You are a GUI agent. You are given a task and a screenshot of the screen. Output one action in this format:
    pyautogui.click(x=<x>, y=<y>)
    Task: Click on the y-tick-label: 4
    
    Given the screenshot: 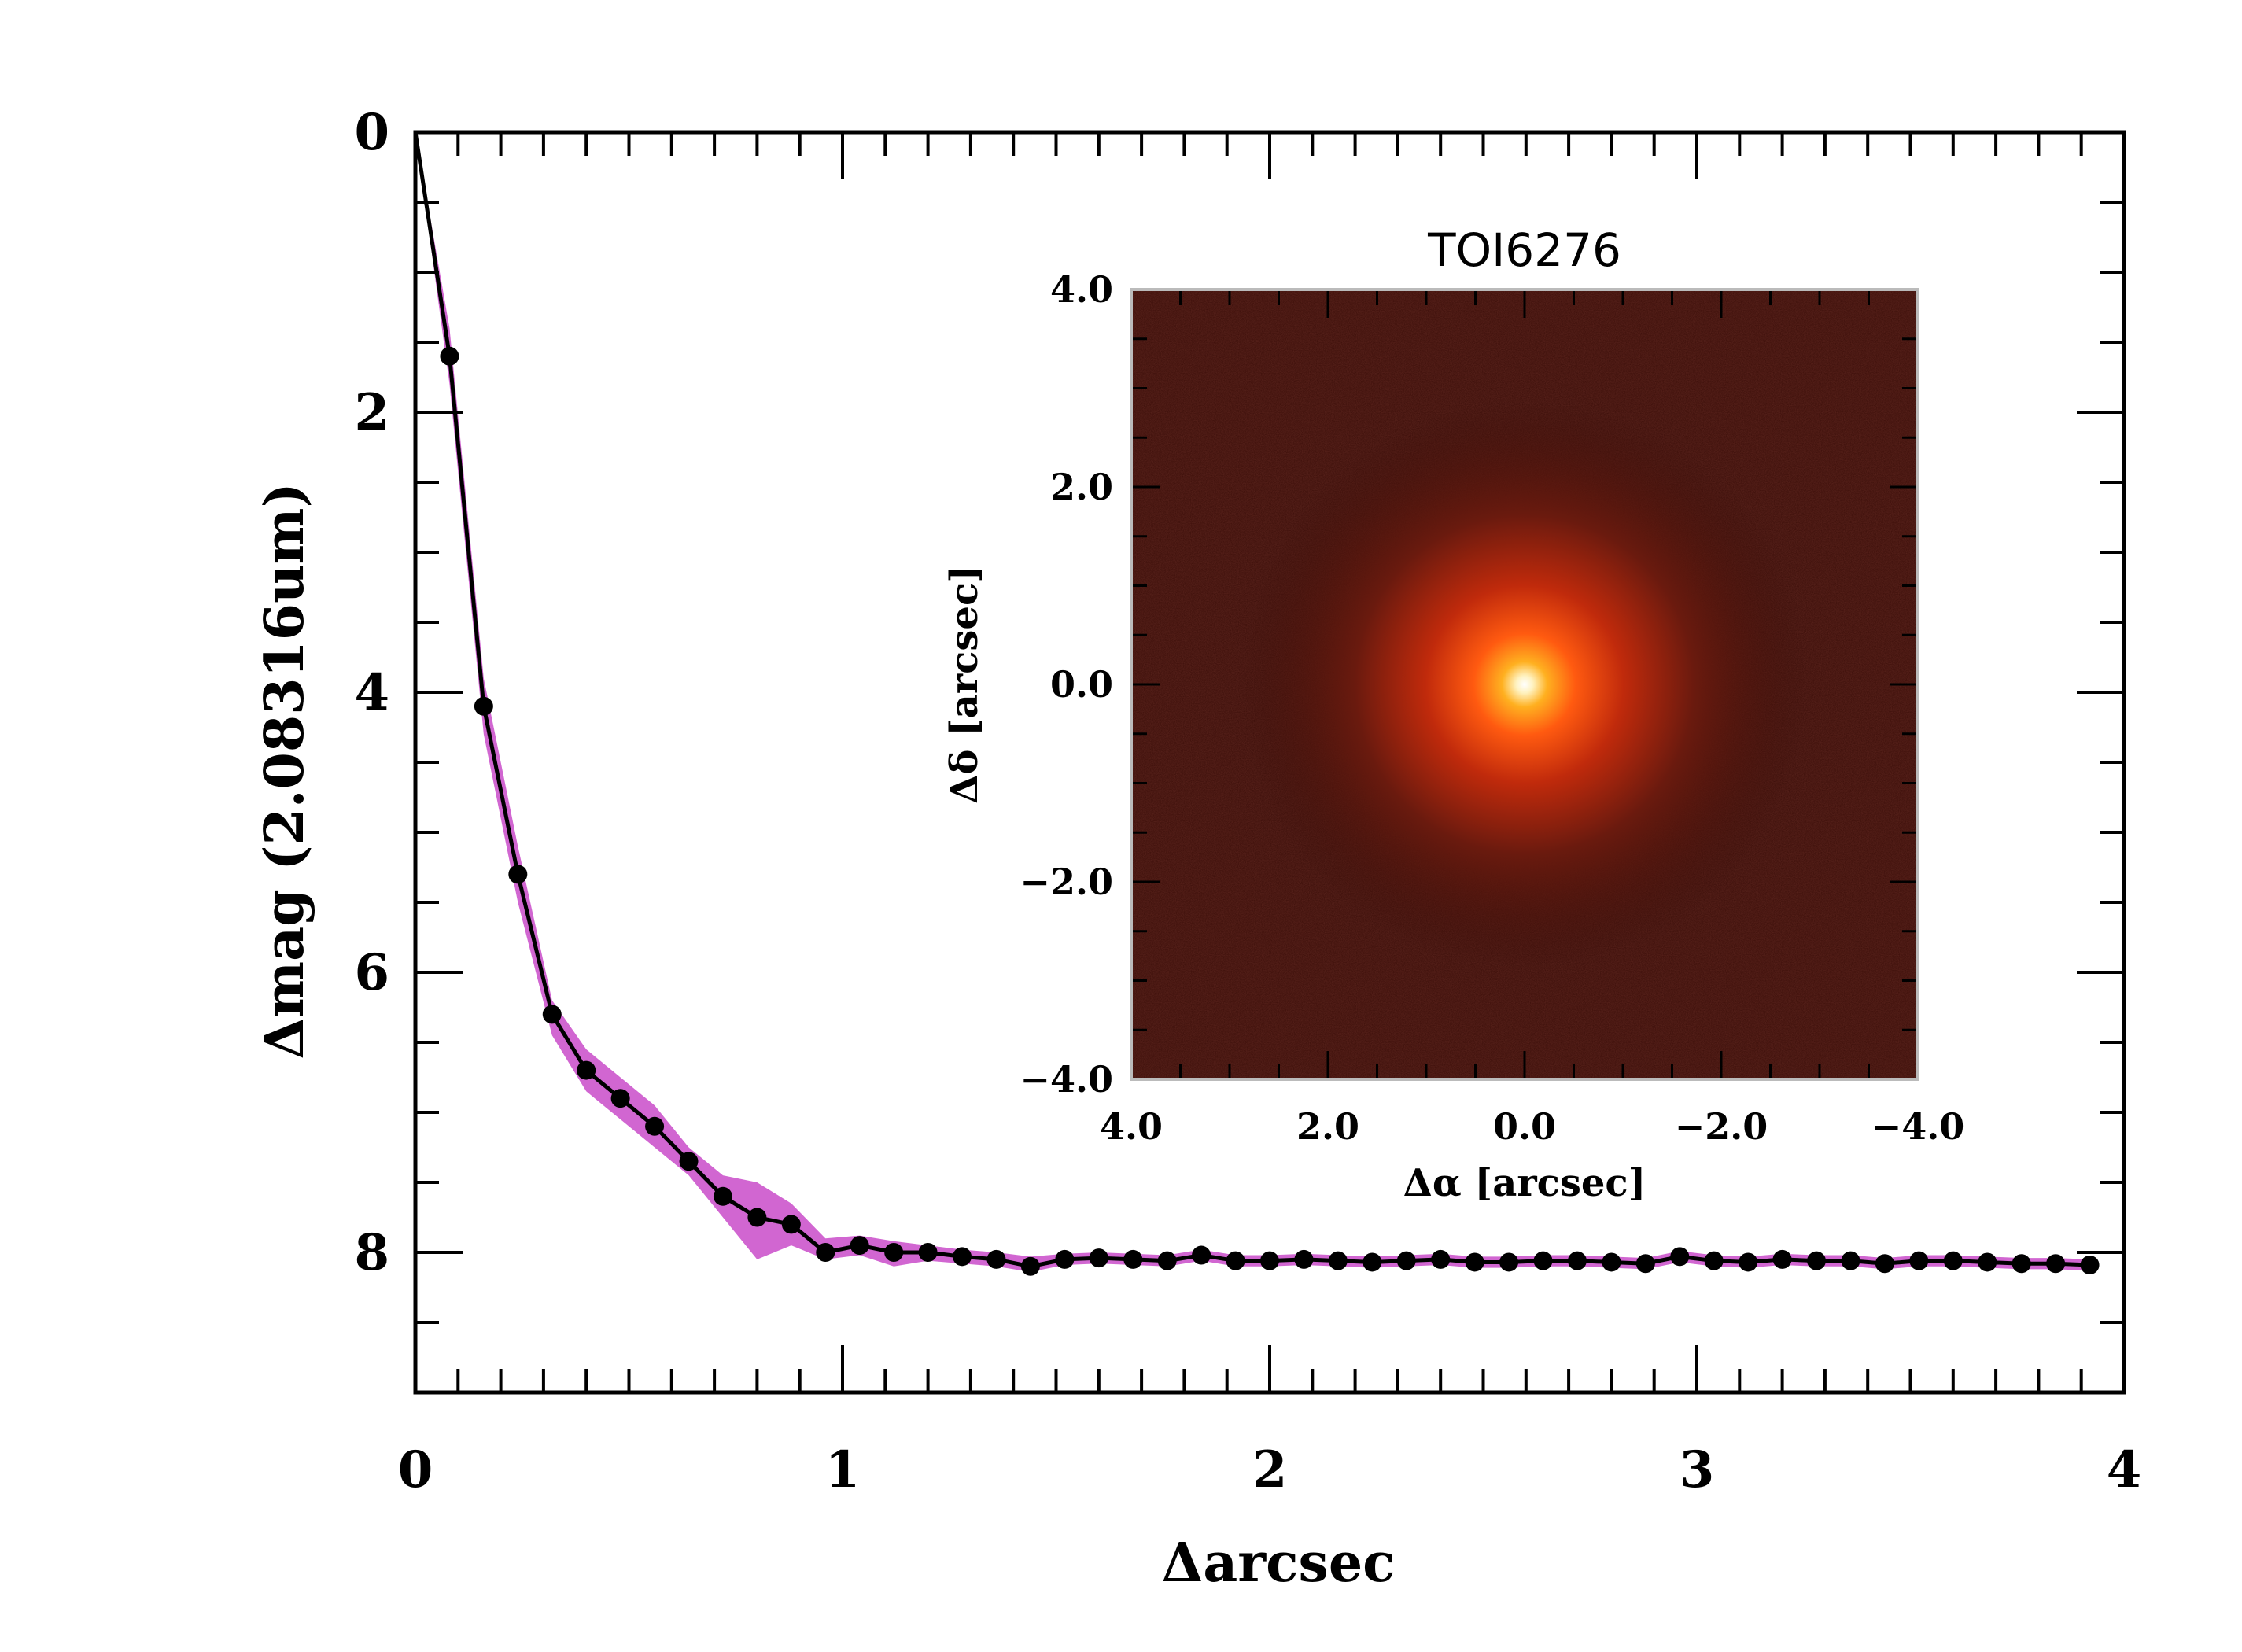 What is the action you would take?
    pyautogui.click(x=371, y=692)
    